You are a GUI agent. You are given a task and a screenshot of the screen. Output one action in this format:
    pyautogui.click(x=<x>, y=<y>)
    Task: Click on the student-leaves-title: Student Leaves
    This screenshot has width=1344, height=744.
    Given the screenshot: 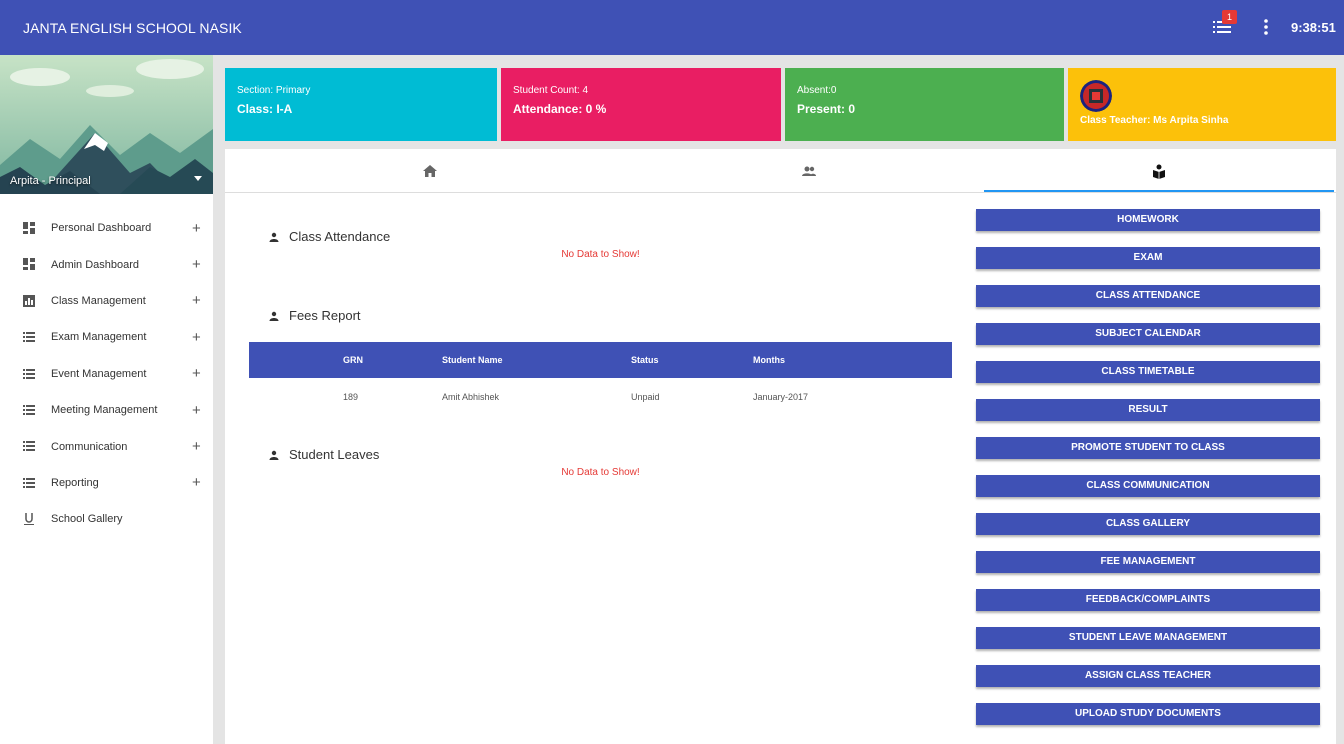 What is the action you would take?
    pyautogui.click(x=324, y=454)
    